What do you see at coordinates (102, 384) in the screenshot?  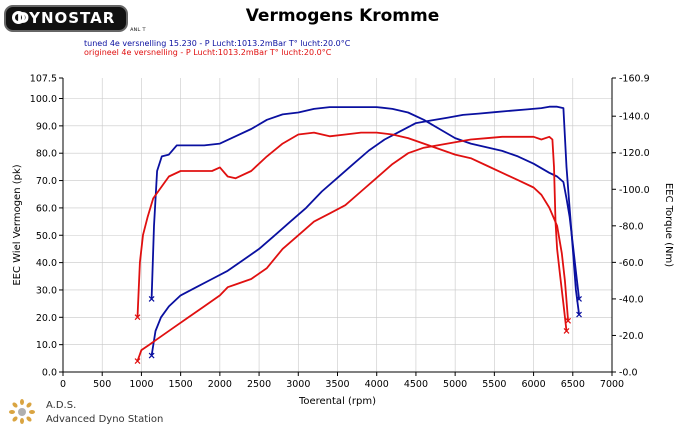 I see `x-tick-label: 500` at bounding box center [102, 384].